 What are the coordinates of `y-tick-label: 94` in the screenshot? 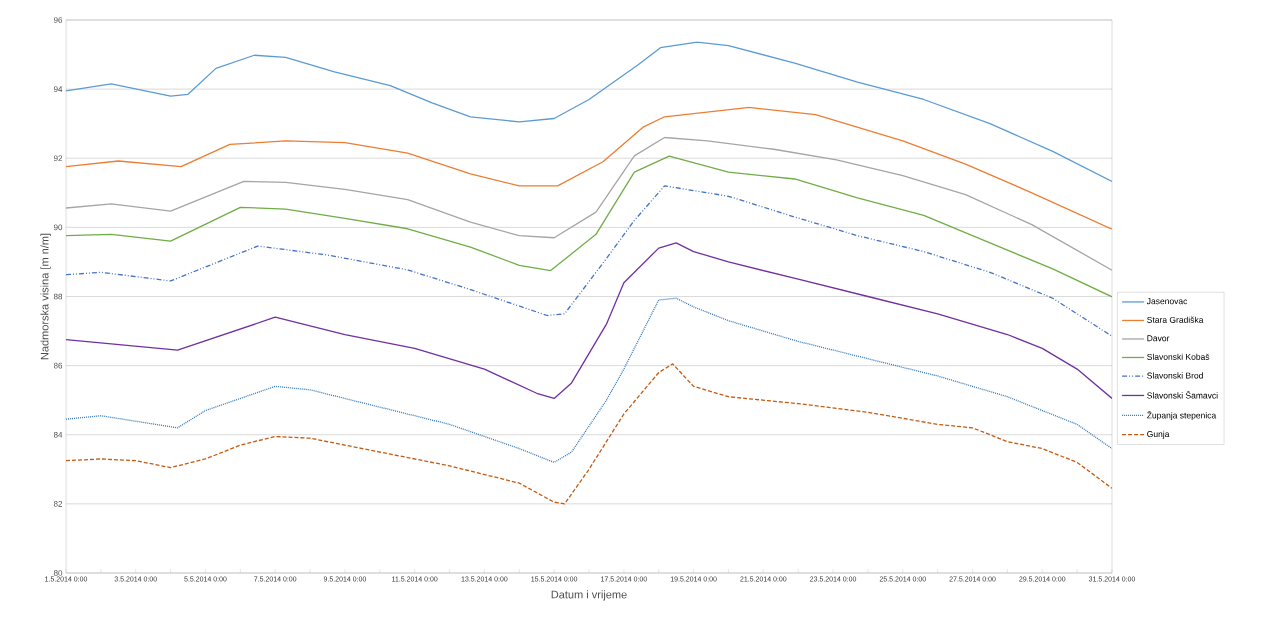 It's located at (58, 89).